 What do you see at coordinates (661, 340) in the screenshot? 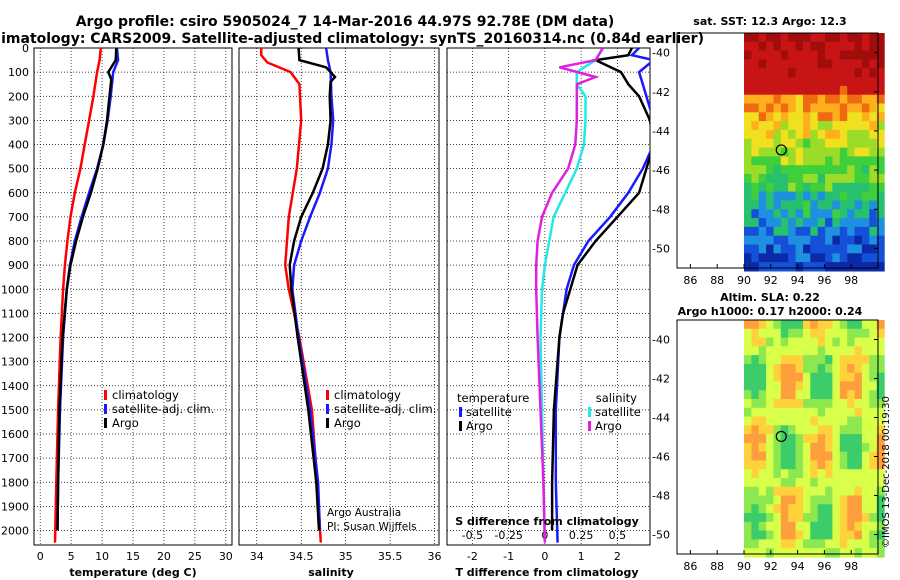
I see `y-tick-label: -40` at bounding box center [661, 340].